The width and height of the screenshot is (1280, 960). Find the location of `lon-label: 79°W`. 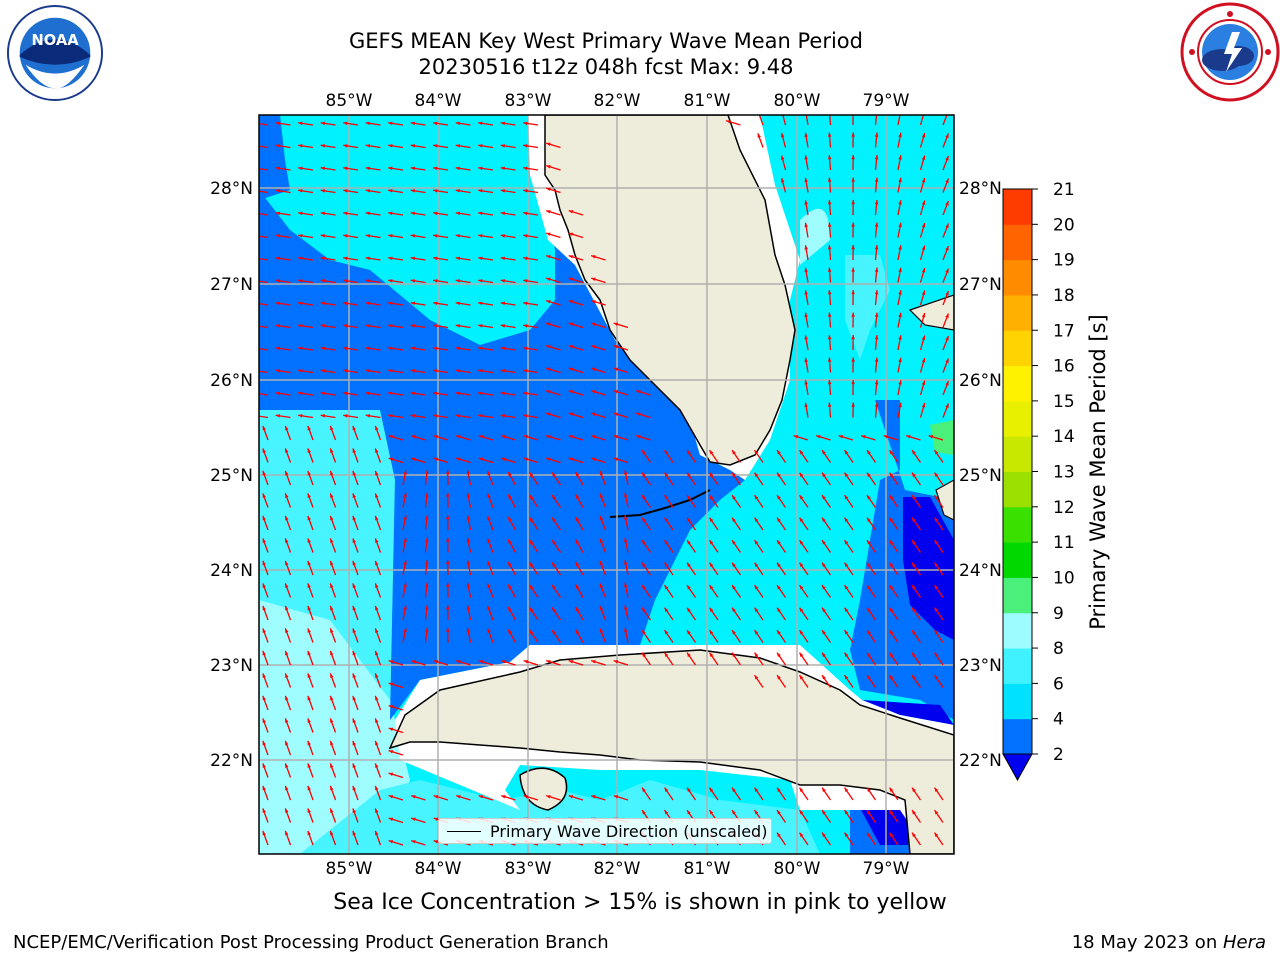

lon-label: 79°W is located at coordinates (886, 869).